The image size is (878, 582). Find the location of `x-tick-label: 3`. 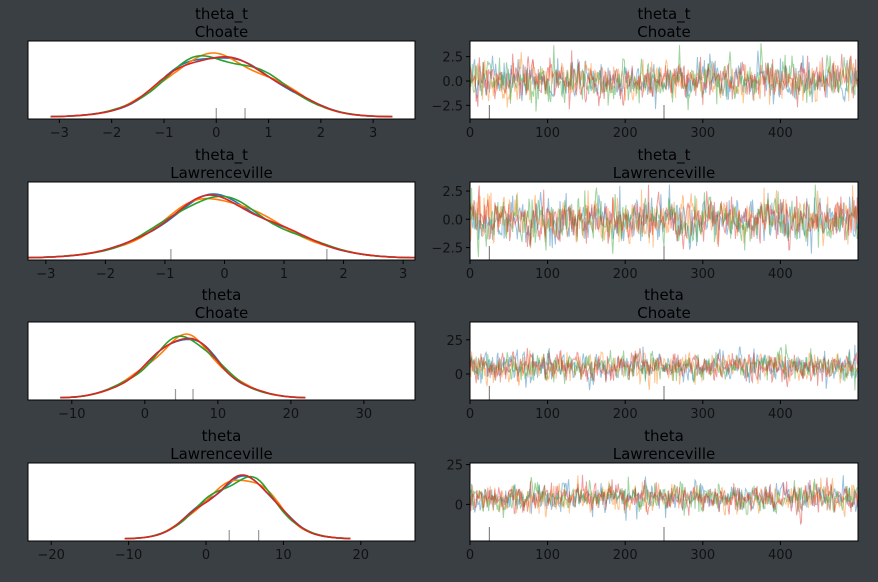

x-tick-label: 3 is located at coordinates (403, 274).